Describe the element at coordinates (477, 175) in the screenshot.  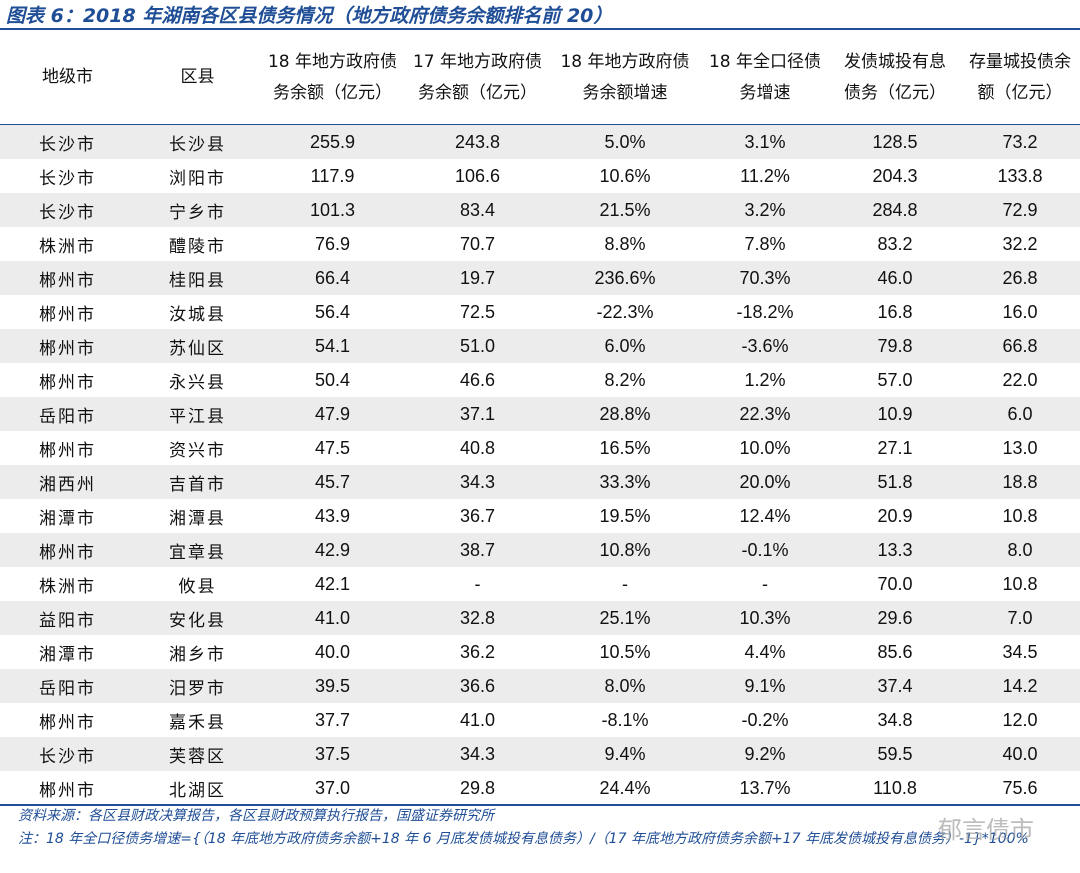
I see `table-cell: 106.6` at that location.